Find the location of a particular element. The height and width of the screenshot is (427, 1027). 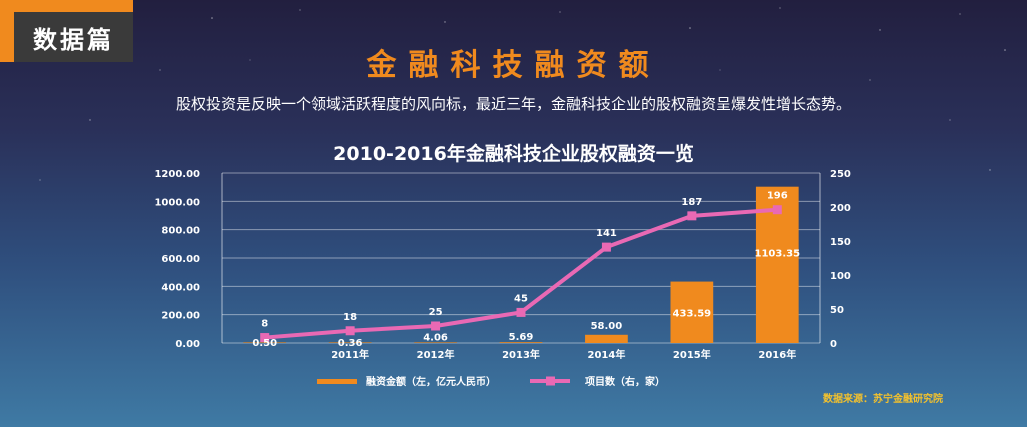

bar-value-label: 4.06 is located at coordinates (435, 337).